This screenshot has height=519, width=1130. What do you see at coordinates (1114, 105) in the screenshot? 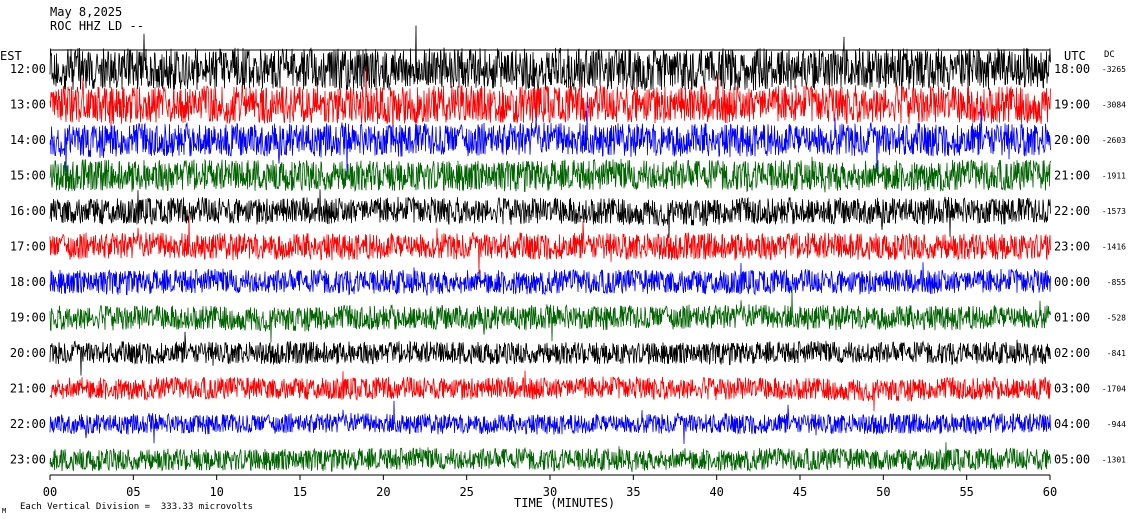
I see `dc-offset-label: -3084` at bounding box center [1114, 105].